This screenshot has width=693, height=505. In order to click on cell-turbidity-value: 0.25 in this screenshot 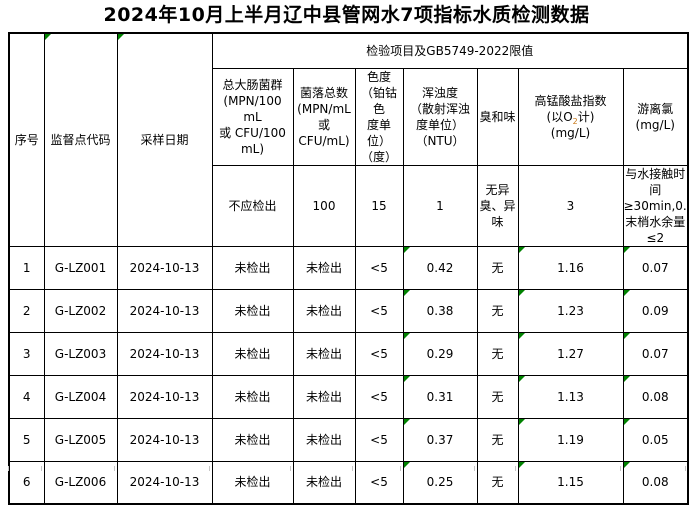, I will do `click(440, 482)`.